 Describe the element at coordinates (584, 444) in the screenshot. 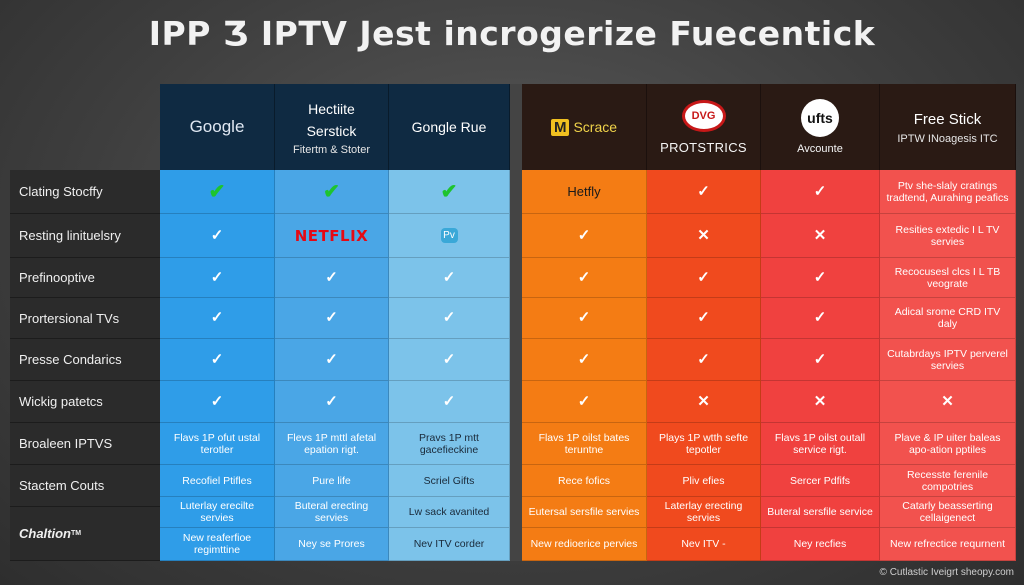

I see `table-cell: Flavs 1P oilst bates teruntne` at that location.